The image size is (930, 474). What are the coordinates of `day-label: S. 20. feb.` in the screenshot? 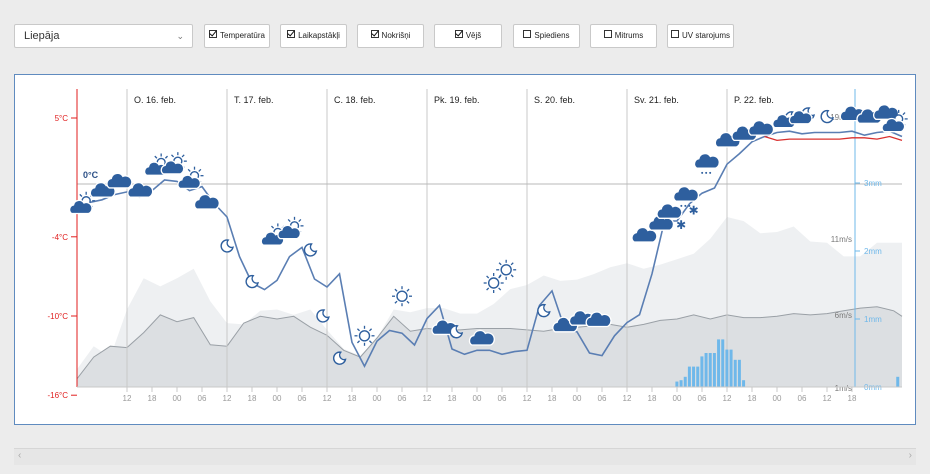 It's located at (554, 100).